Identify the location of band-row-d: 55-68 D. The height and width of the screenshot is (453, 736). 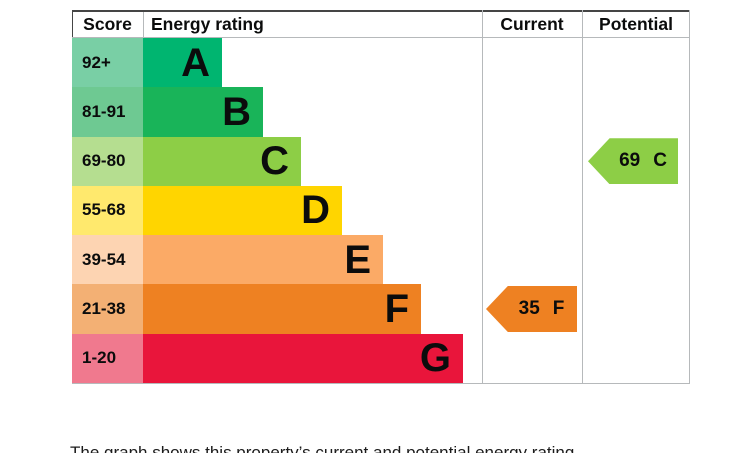
(381, 210).